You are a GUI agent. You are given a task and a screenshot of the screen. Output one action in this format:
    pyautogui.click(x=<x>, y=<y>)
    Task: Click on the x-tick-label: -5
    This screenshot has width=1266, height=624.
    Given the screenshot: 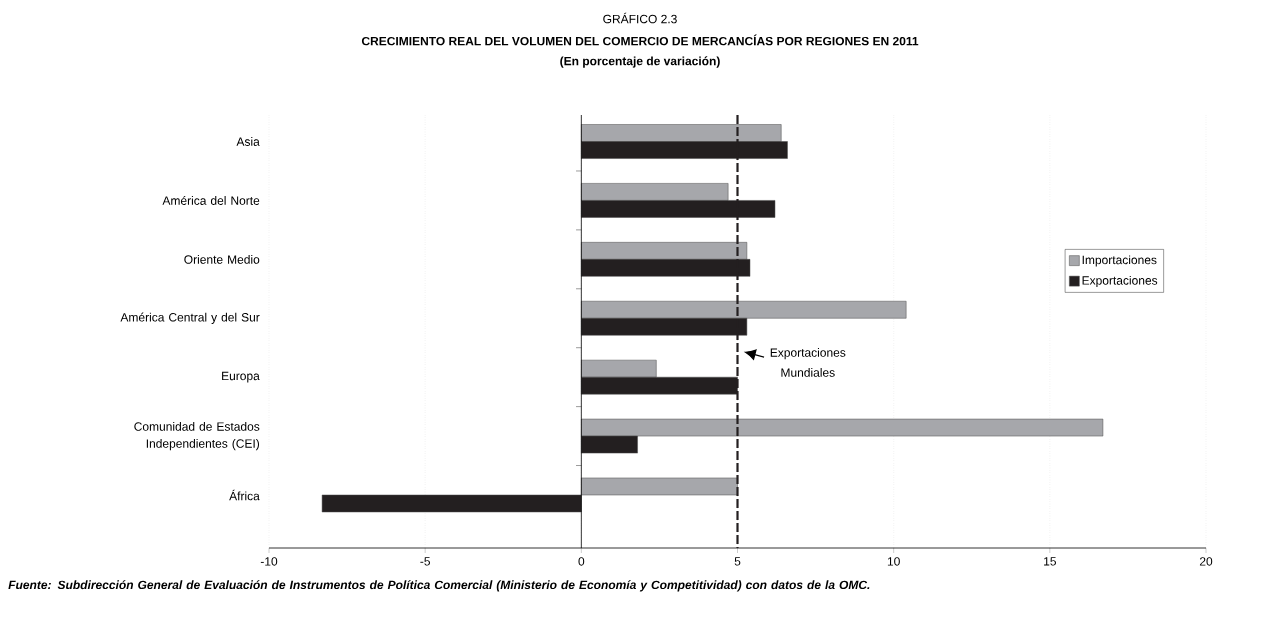 What is the action you would take?
    pyautogui.click(x=425, y=561)
    